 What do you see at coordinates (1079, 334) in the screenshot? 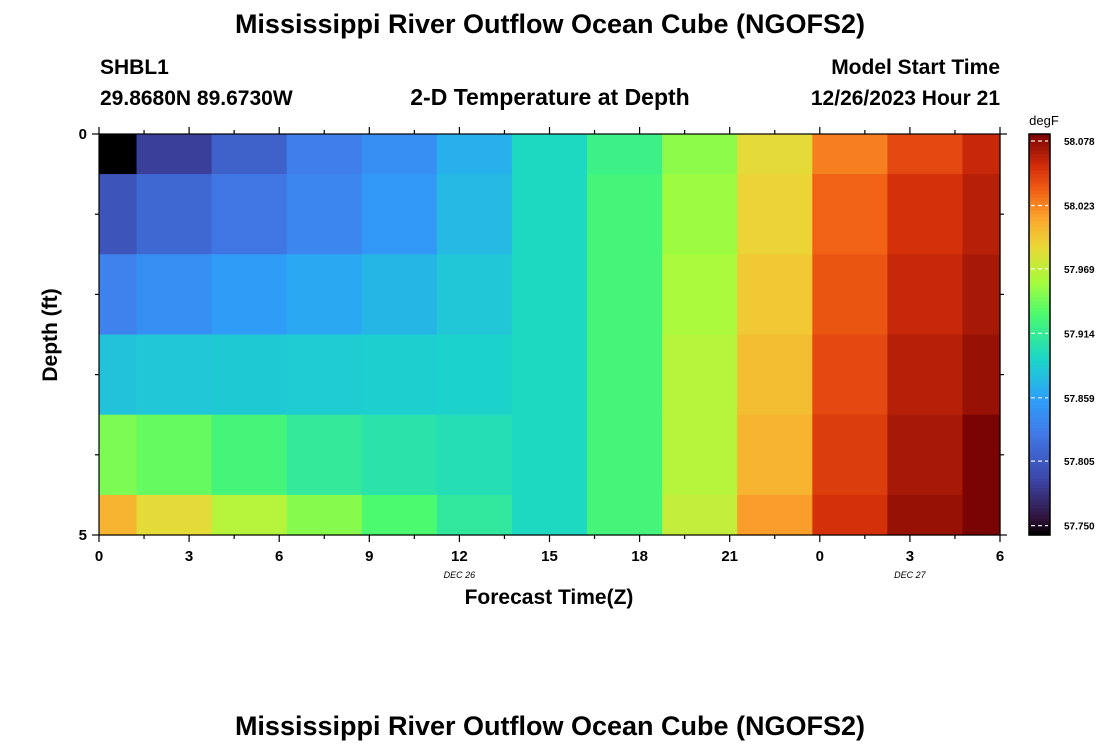
I see `colorbar-tick-label: 57.914` at bounding box center [1079, 334].